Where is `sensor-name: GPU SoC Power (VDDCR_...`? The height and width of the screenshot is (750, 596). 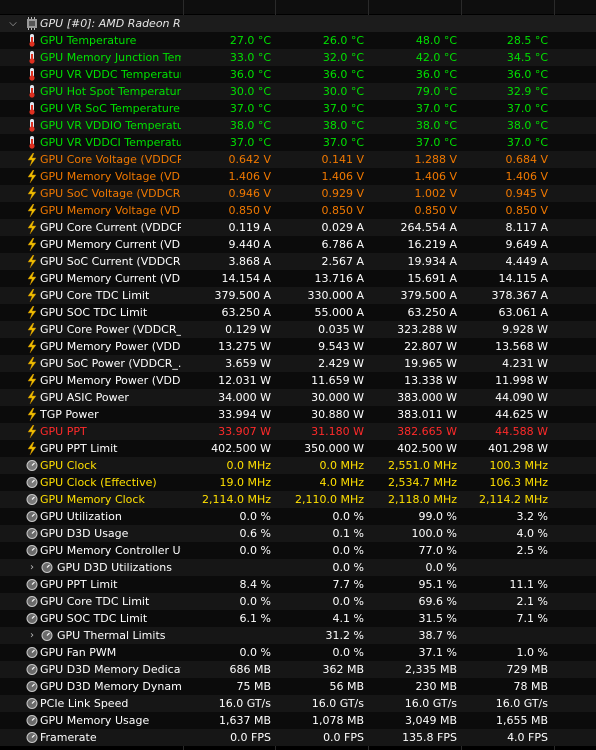 sensor-name: GPU SoC Power (VDDCR_... is located at coordinates (110, 363).